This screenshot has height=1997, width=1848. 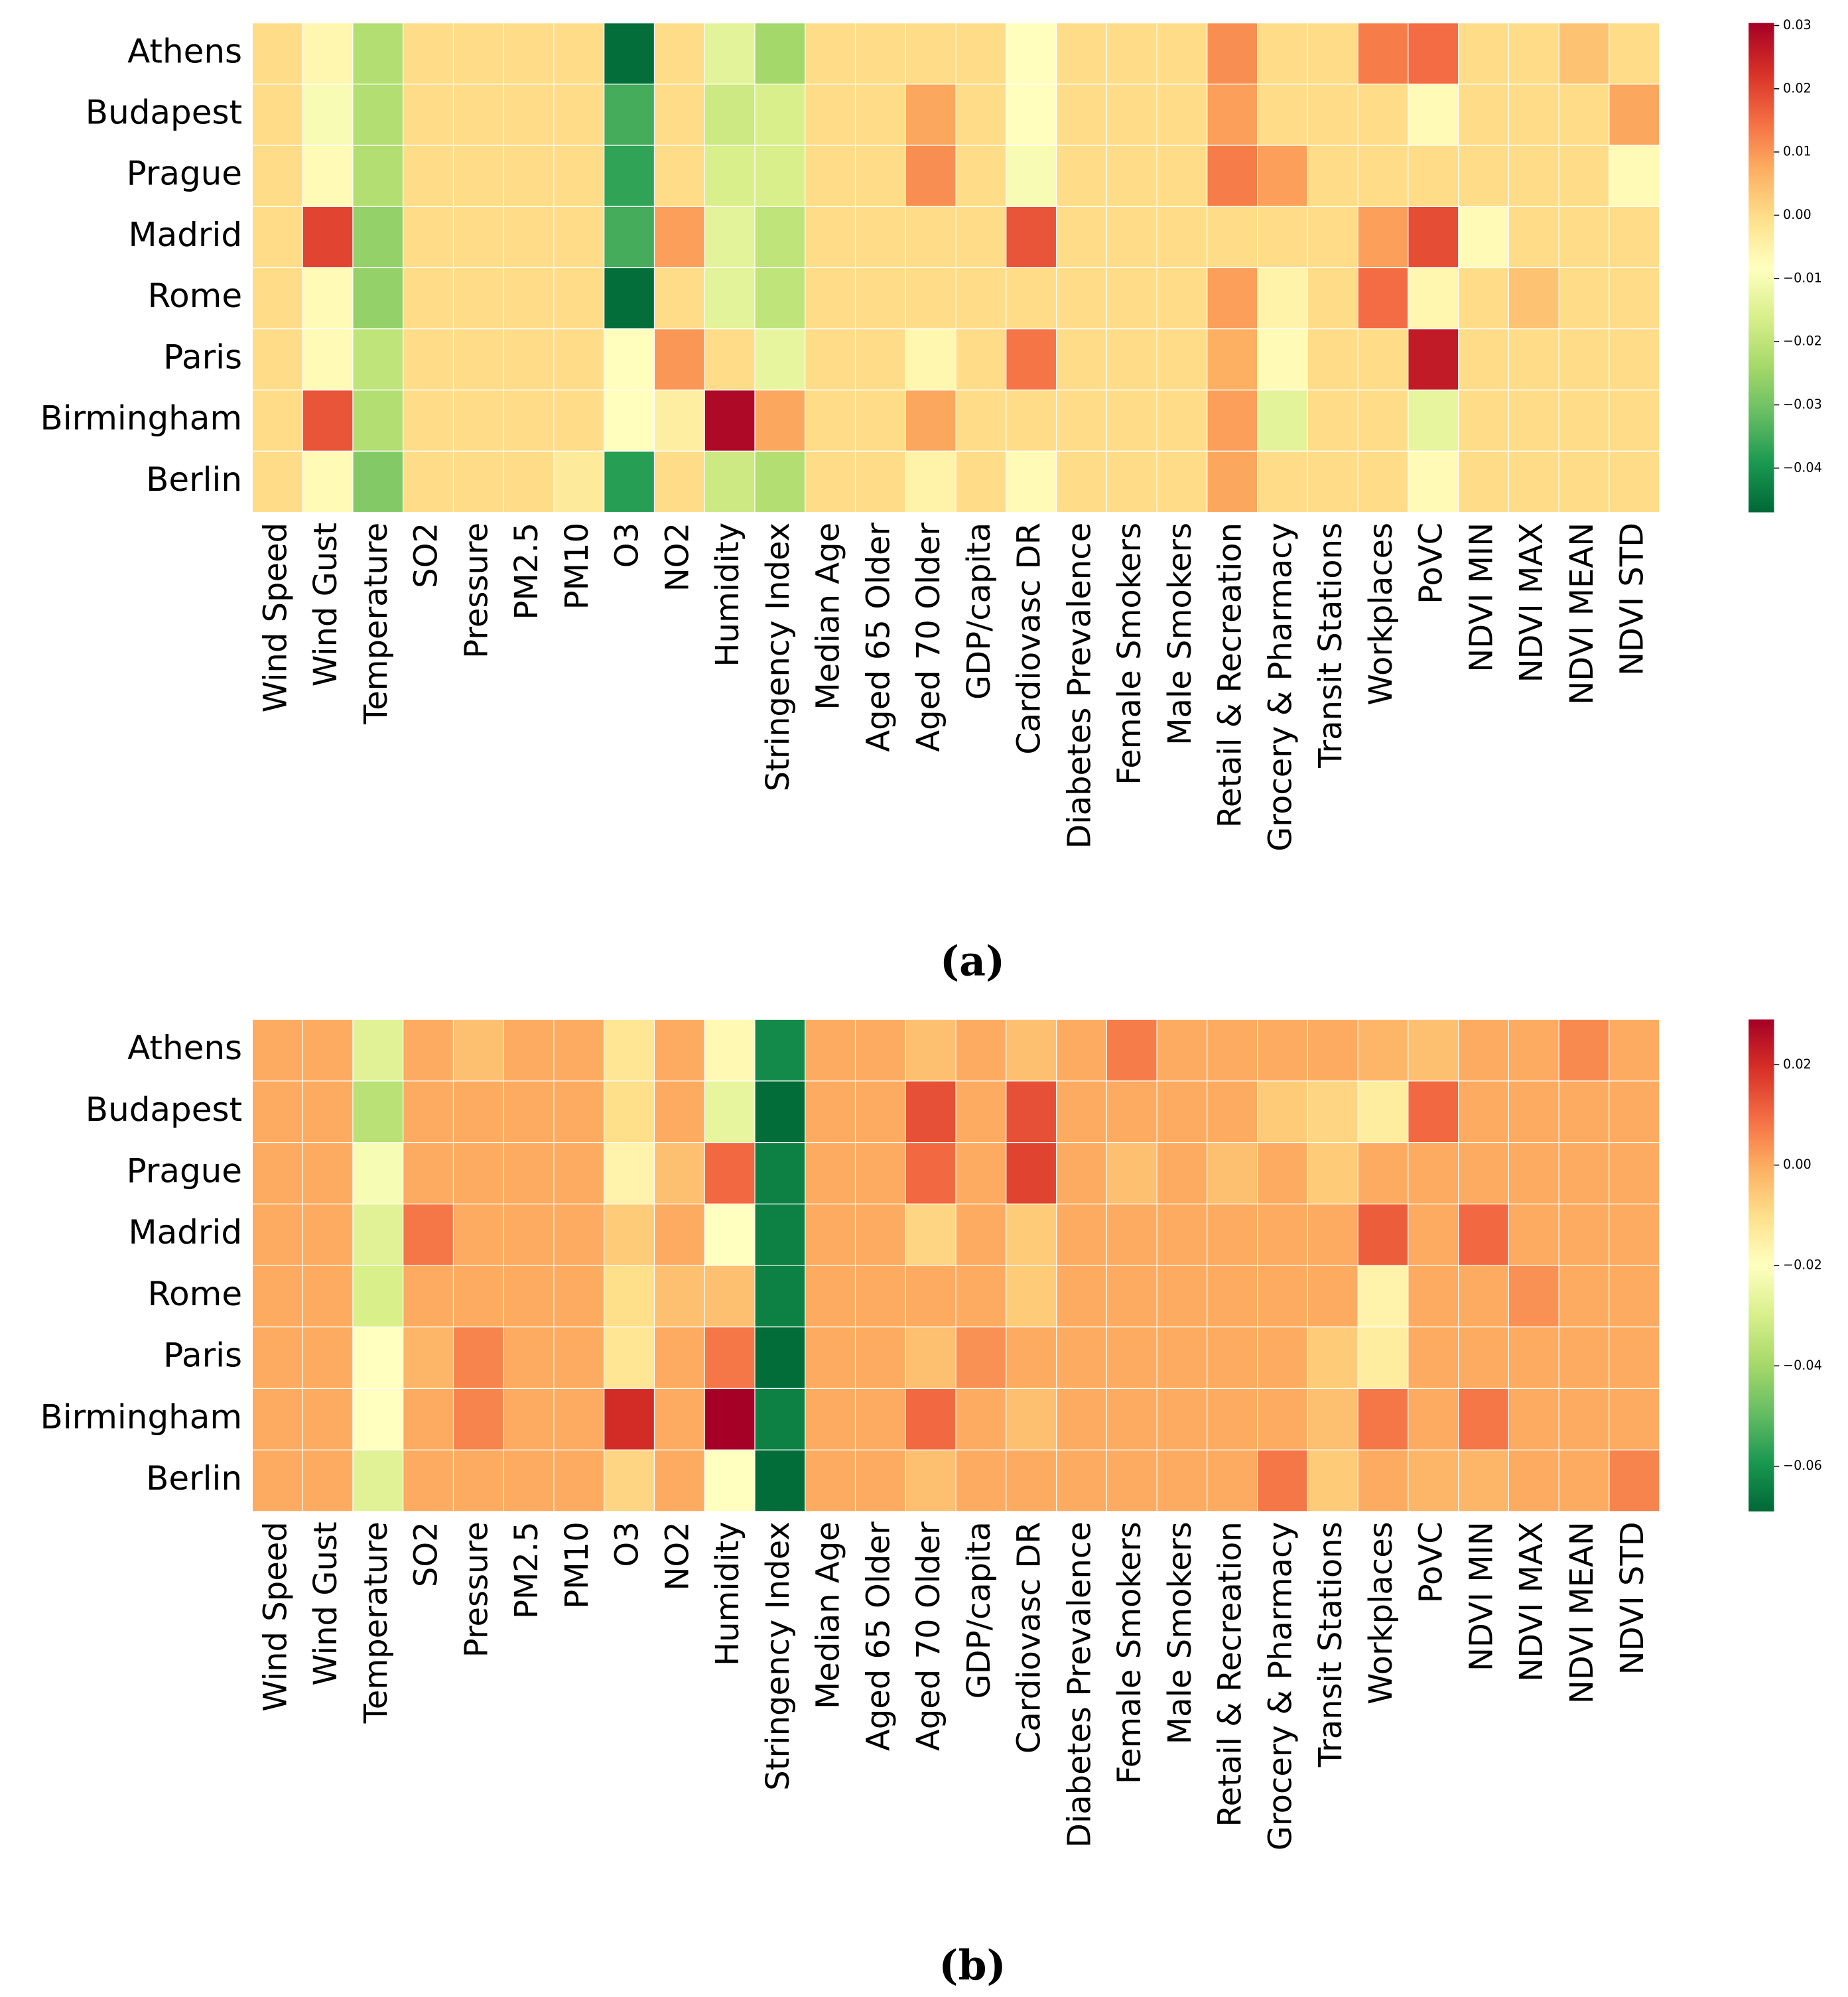 What do you see at coordinates (186, 1232) in the screenshot?
I see `row-label: Madrid` at bounding box center [186, 1232].